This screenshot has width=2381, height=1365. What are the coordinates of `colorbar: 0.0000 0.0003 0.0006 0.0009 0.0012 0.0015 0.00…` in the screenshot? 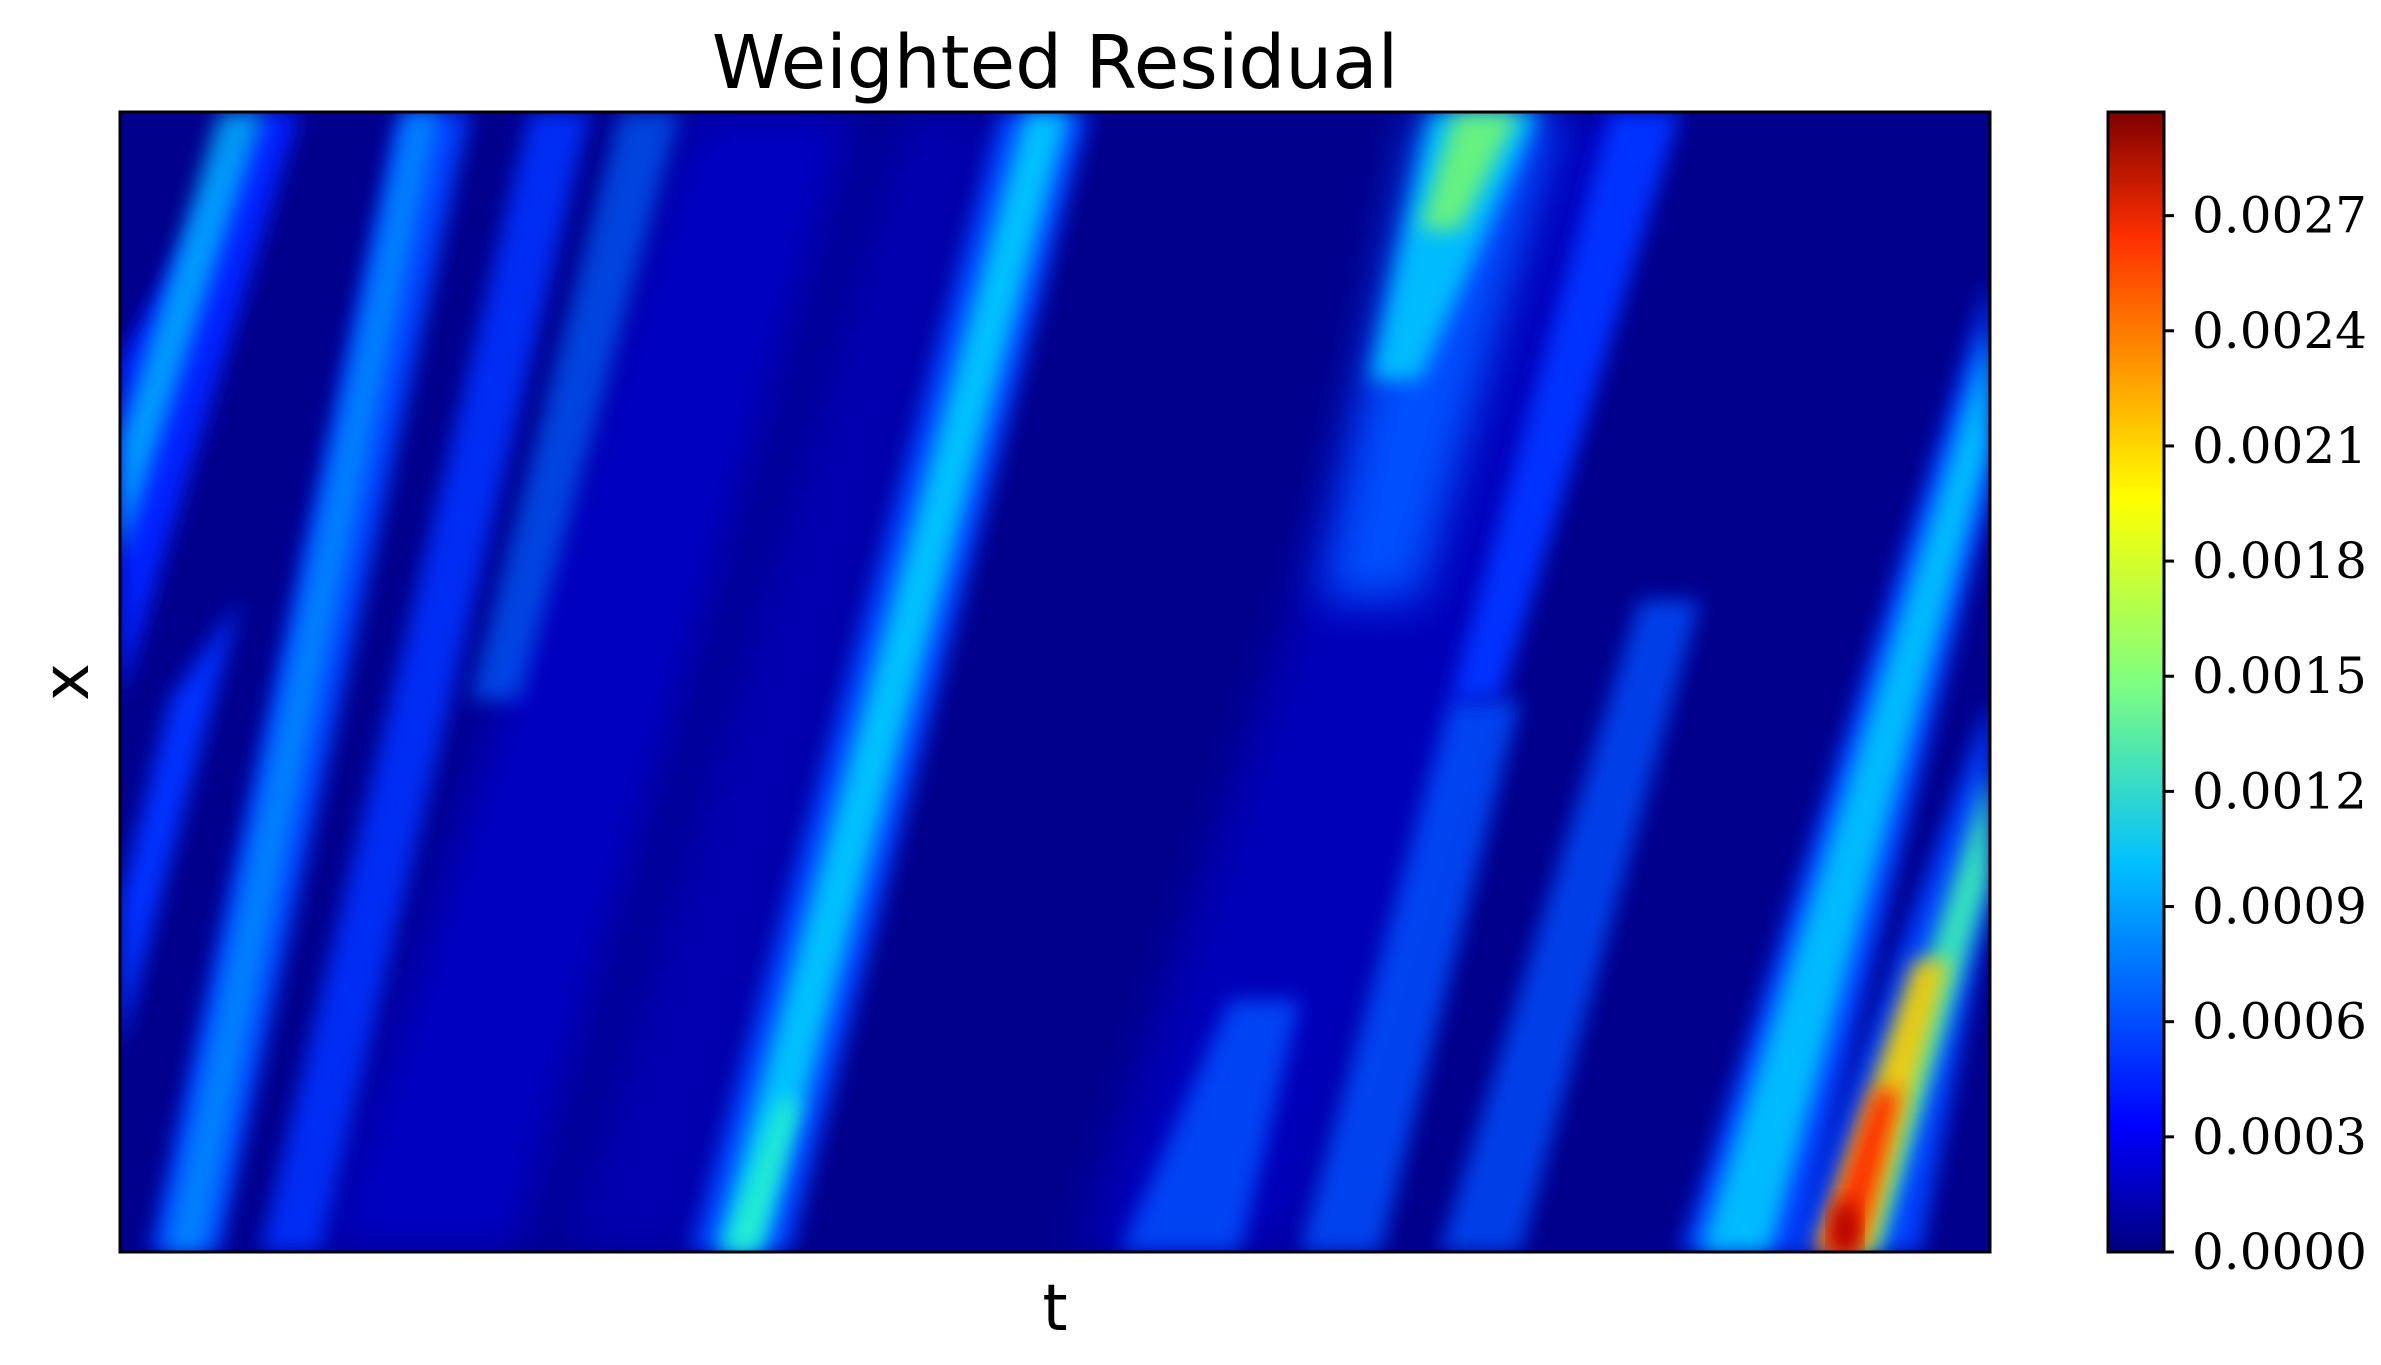 It's located at (2236, 695).